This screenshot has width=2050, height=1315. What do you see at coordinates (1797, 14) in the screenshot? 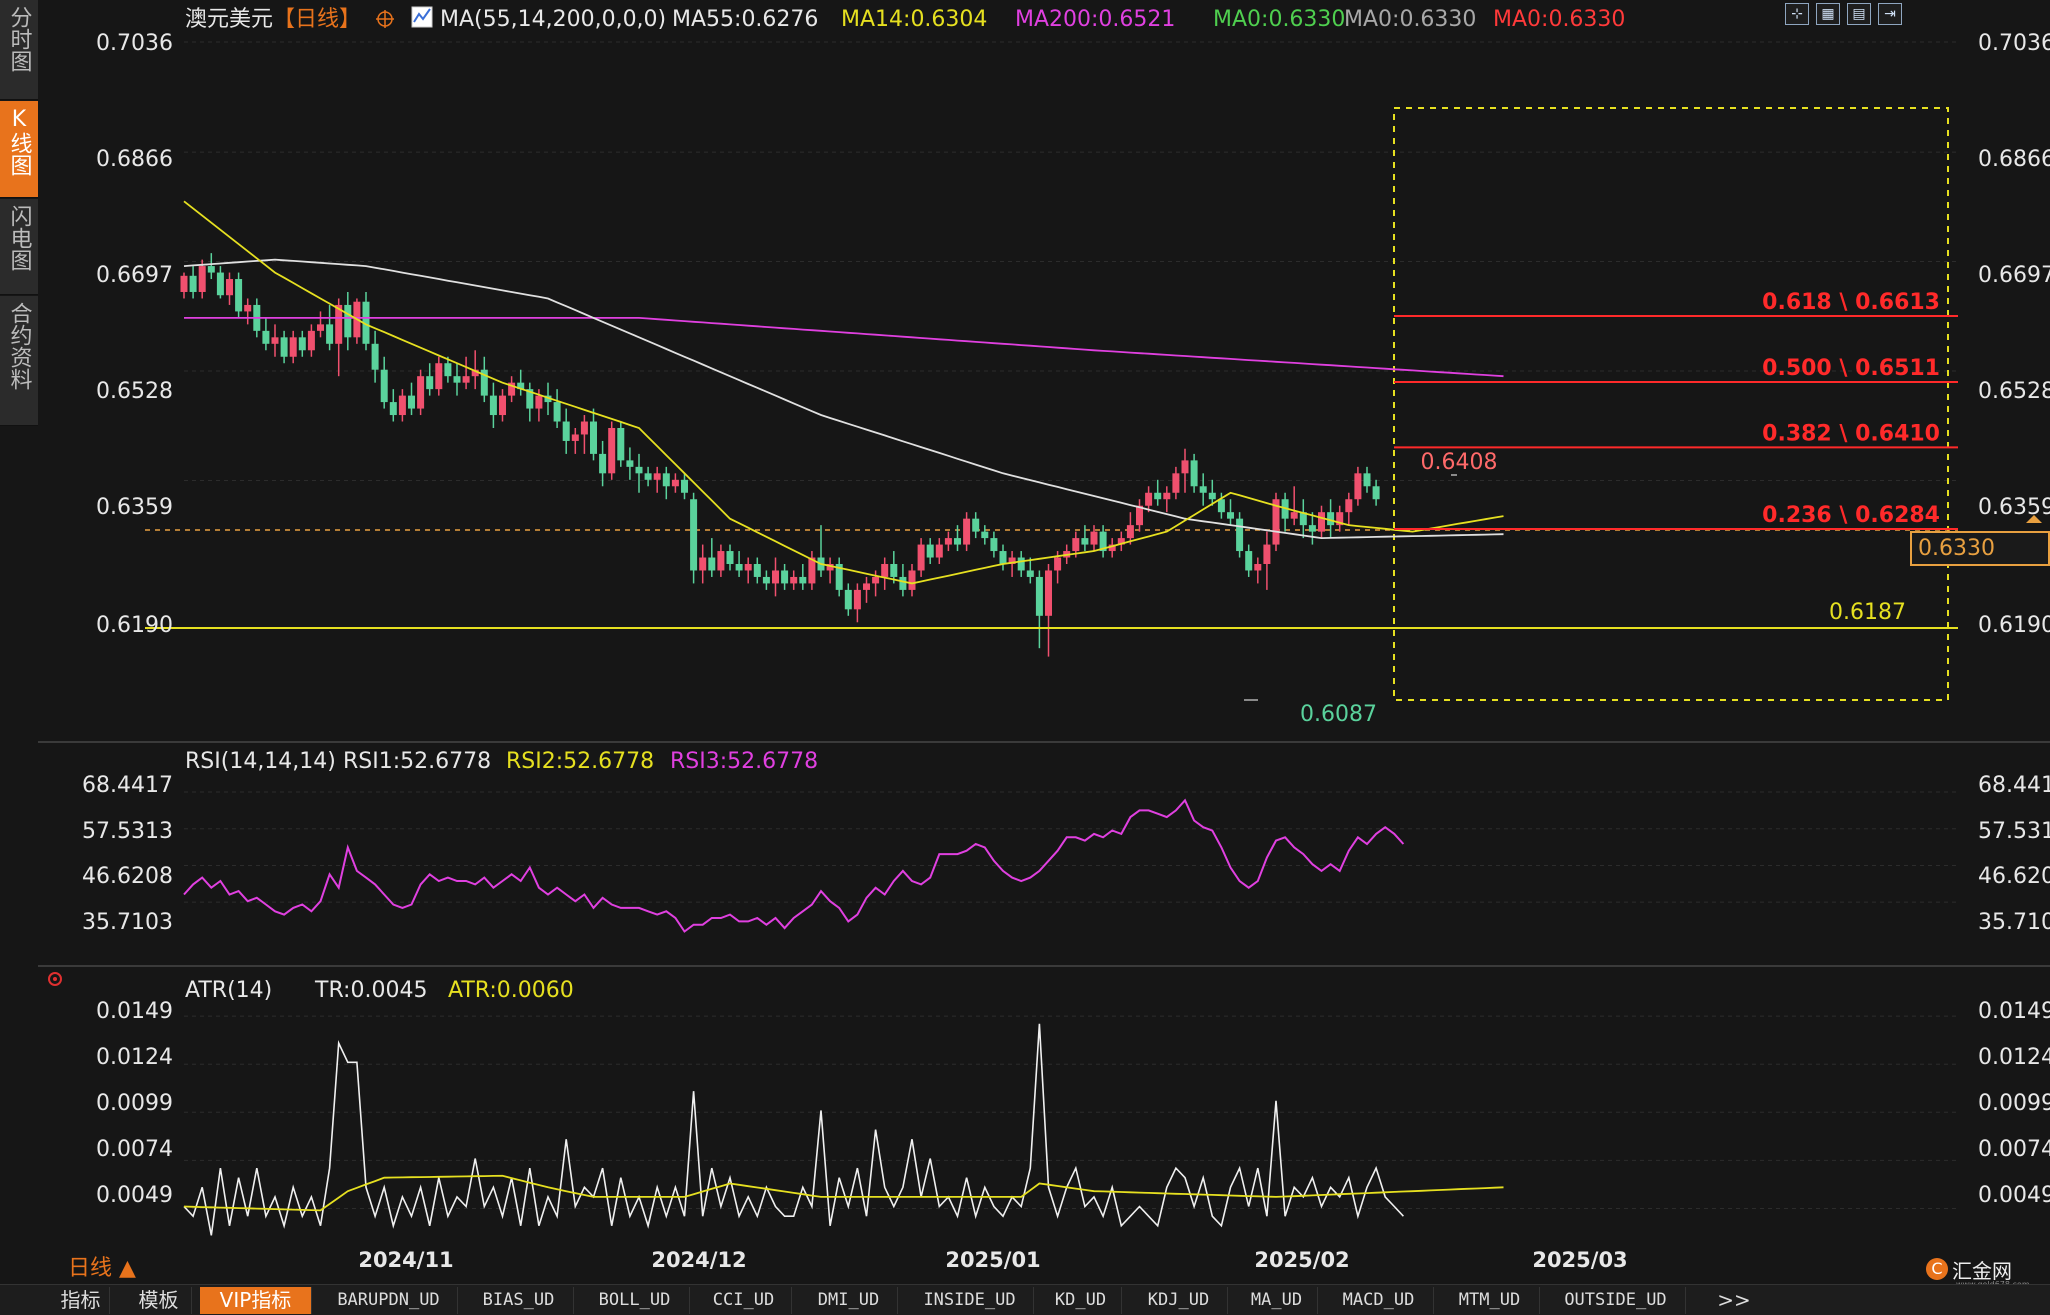
I see `crosshair-tool-icon: ⊹` at bounding box center [1797, 14].